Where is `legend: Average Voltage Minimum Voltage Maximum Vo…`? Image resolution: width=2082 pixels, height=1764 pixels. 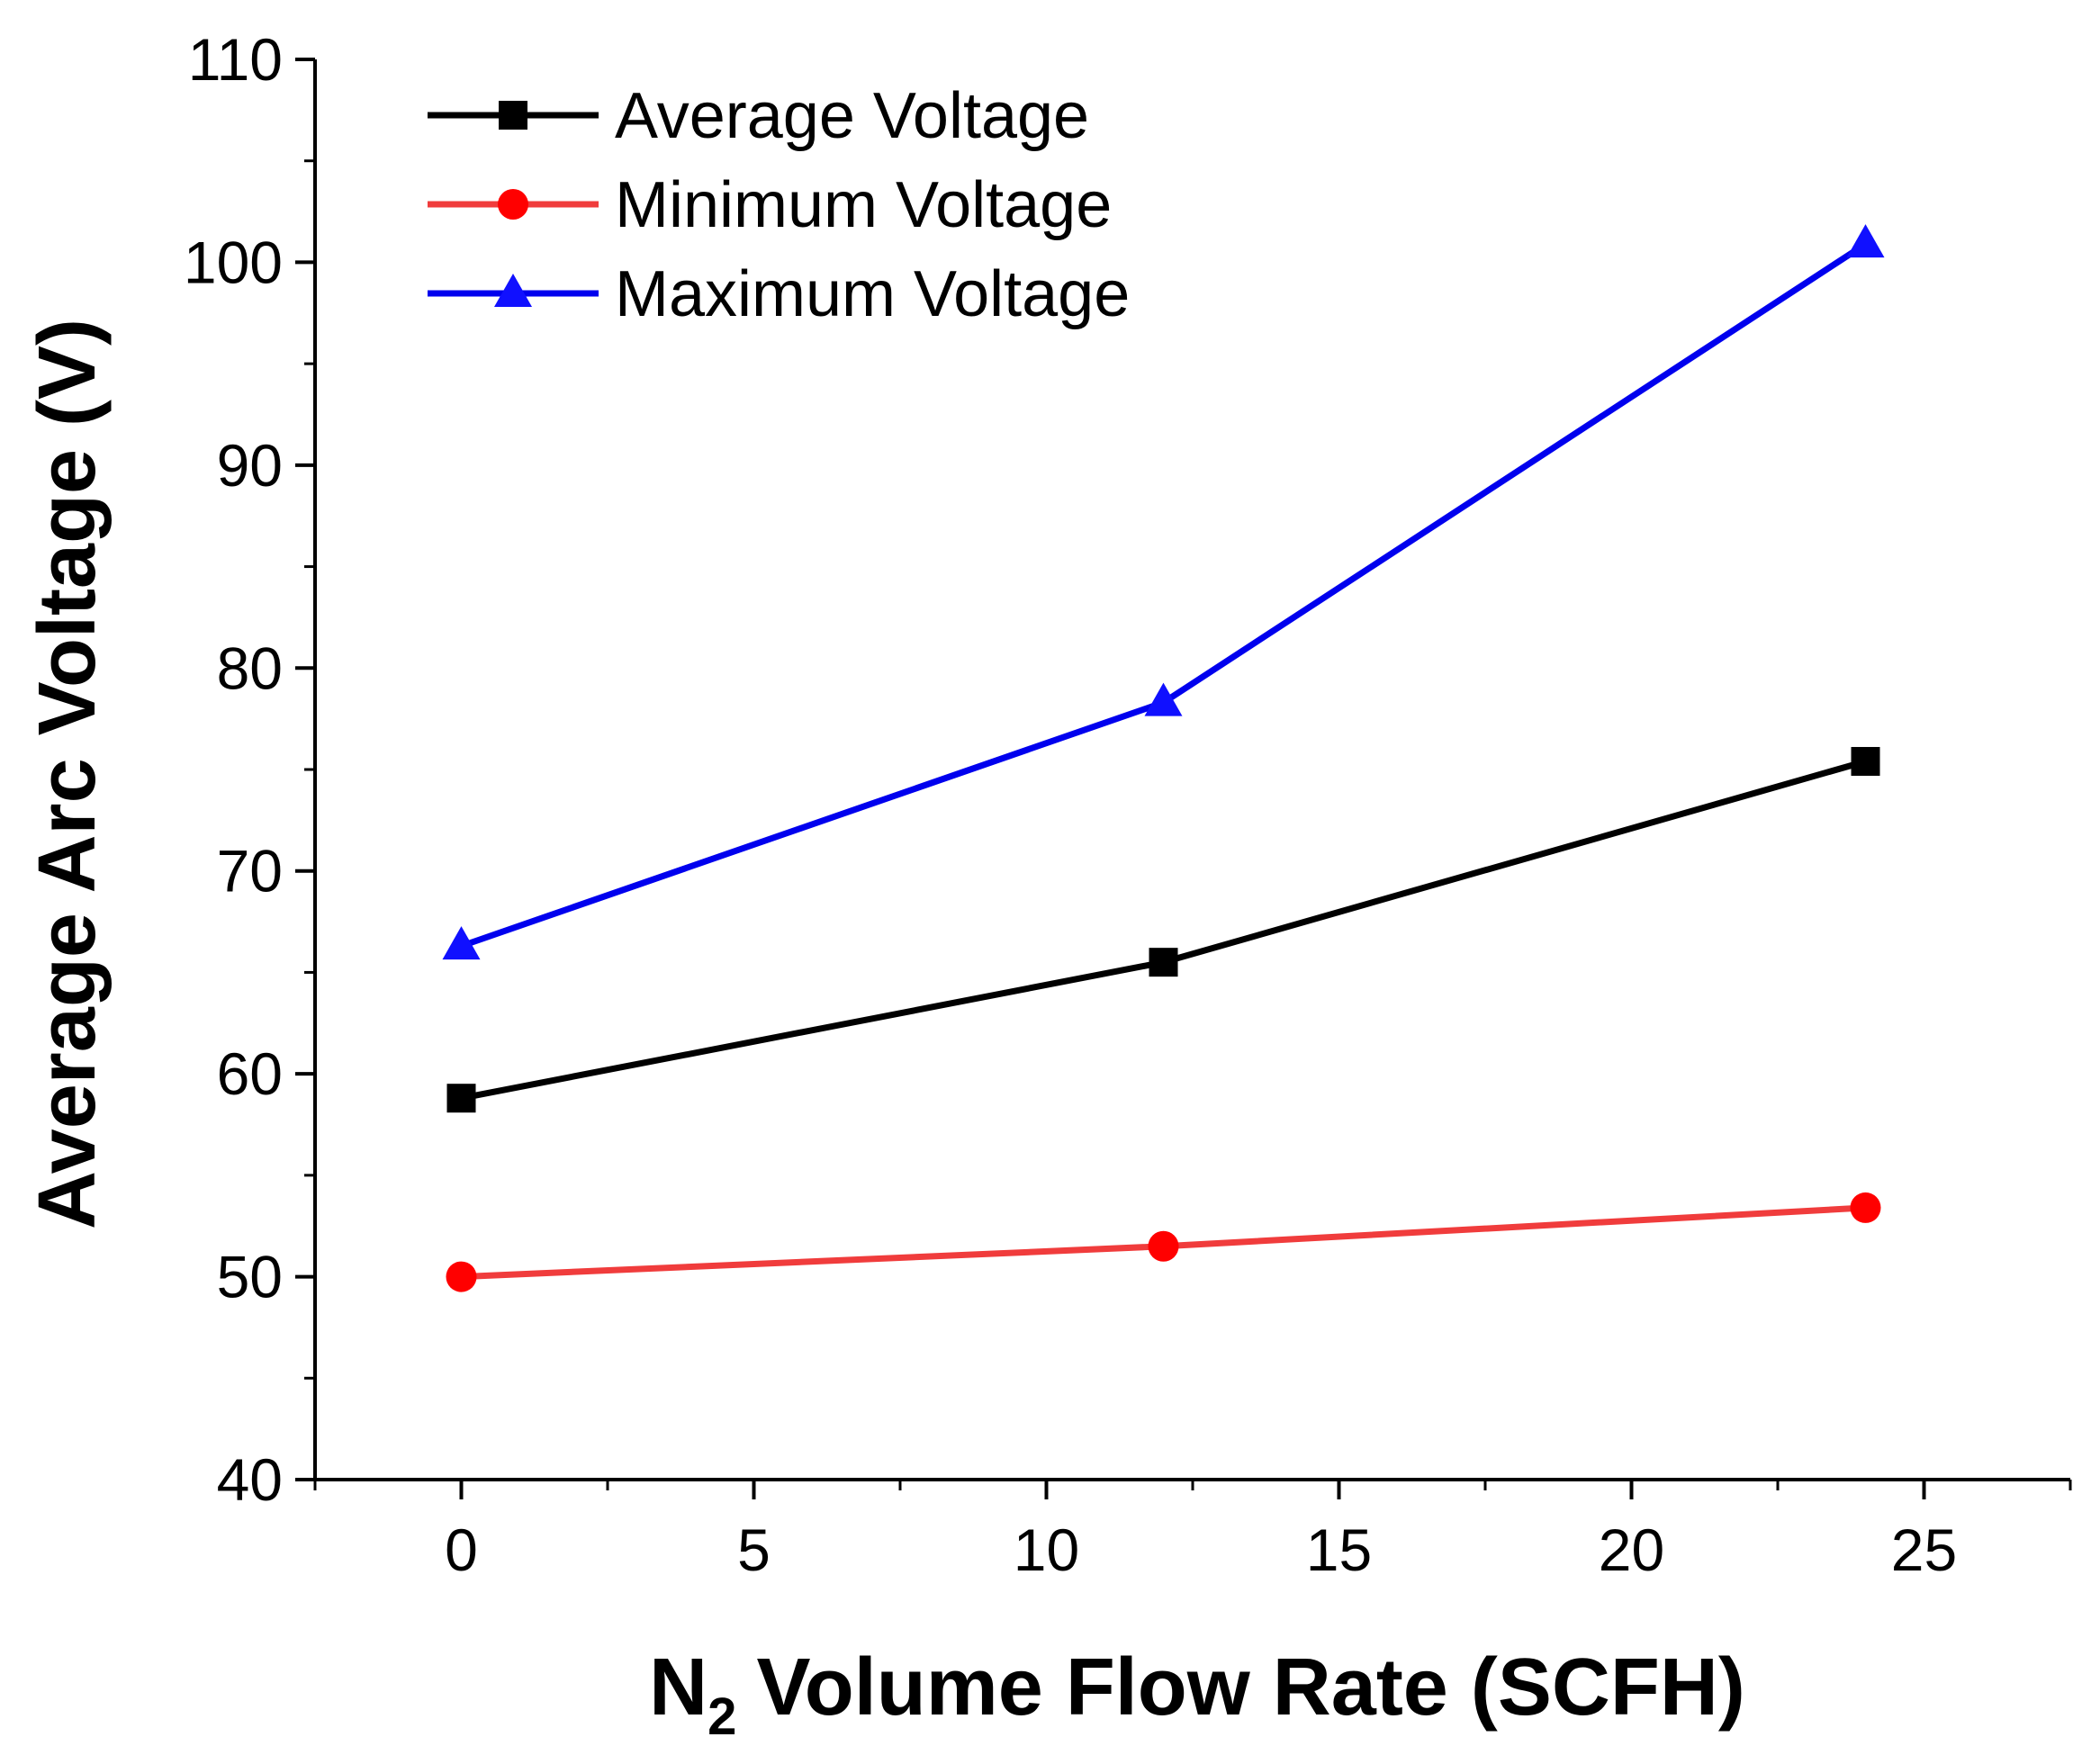
legend: Average Voltage Minimum Voltage Maximum Vo… is located at coordinates (779, 205).